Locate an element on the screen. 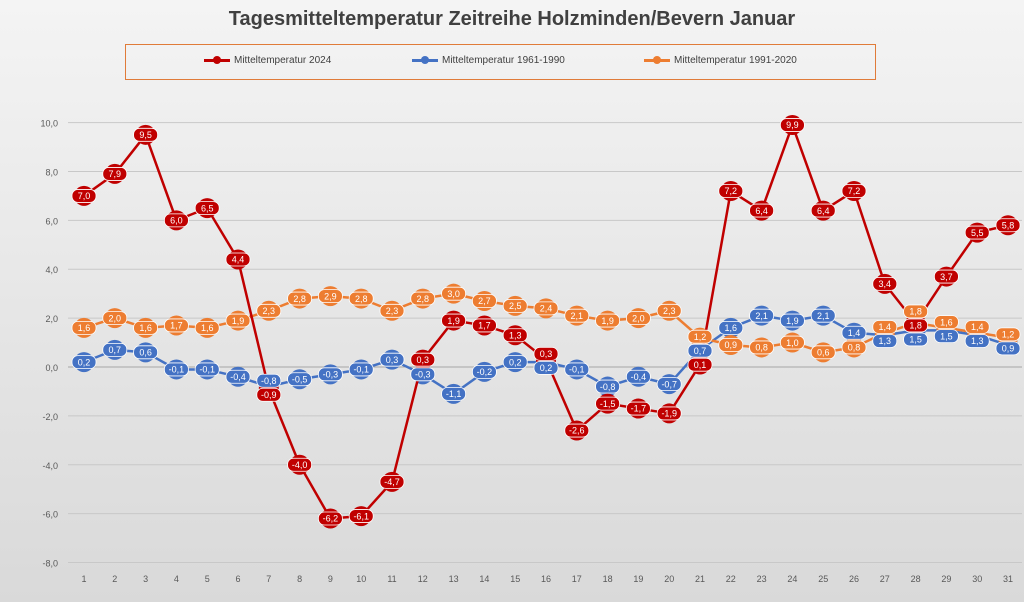 The width and height of the screenshot is (1024, 602). data-label: 7,9 is located at coordinates (115, 174).